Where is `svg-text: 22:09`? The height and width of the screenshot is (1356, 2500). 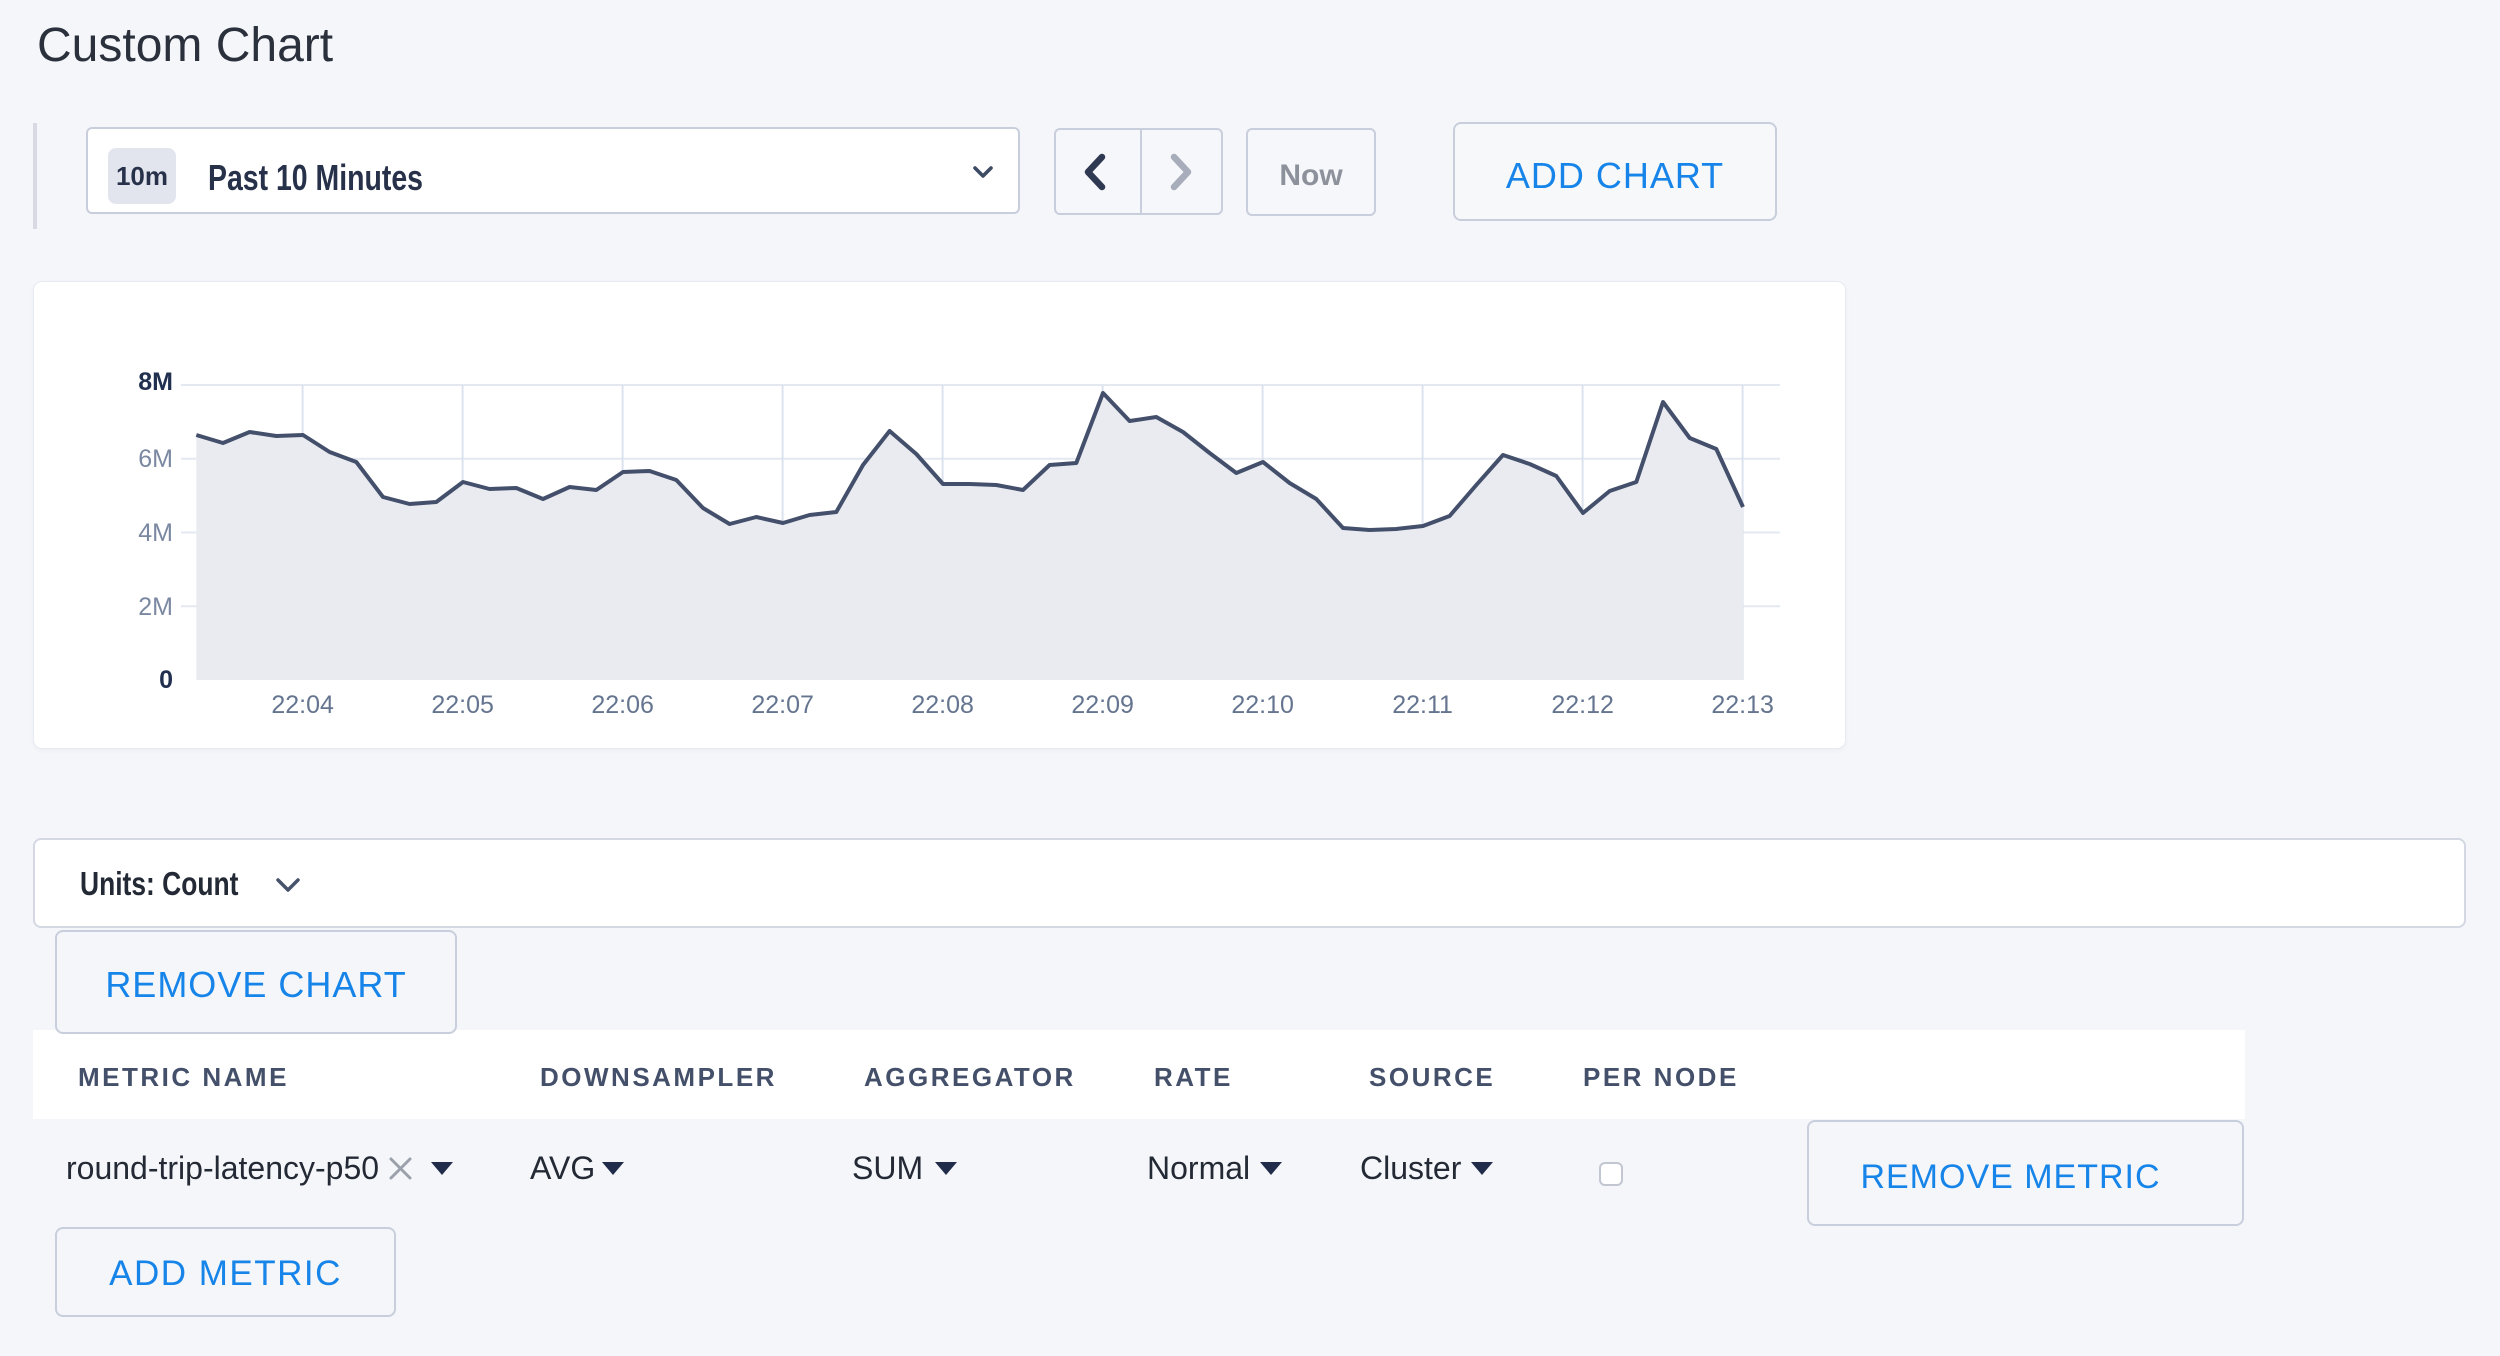
svg-text: 22:09 is located at coordinates (1102, 705).